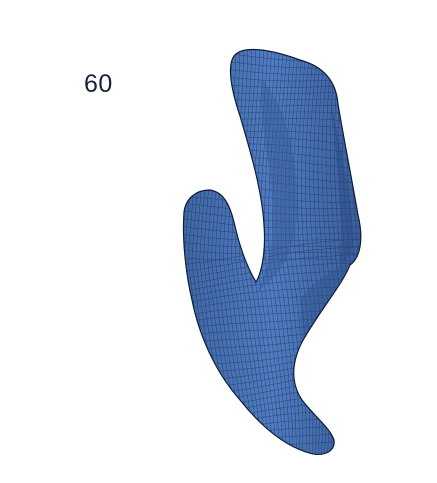 The width and height of the screenshot is (437, 483). I want to click on frame-number-label: 60, so click(98, 84).